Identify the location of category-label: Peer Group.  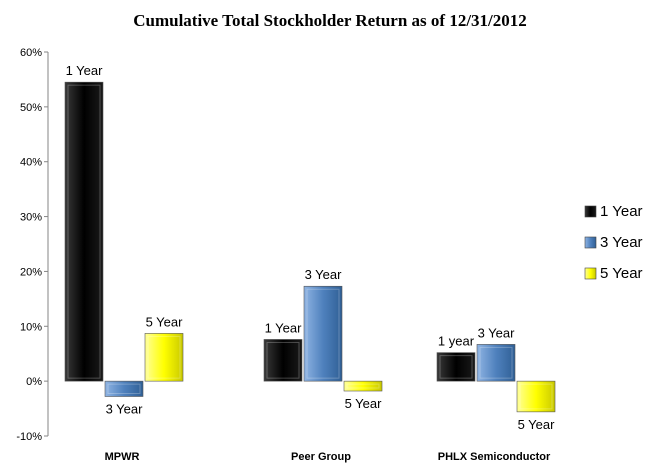
(321, 457).